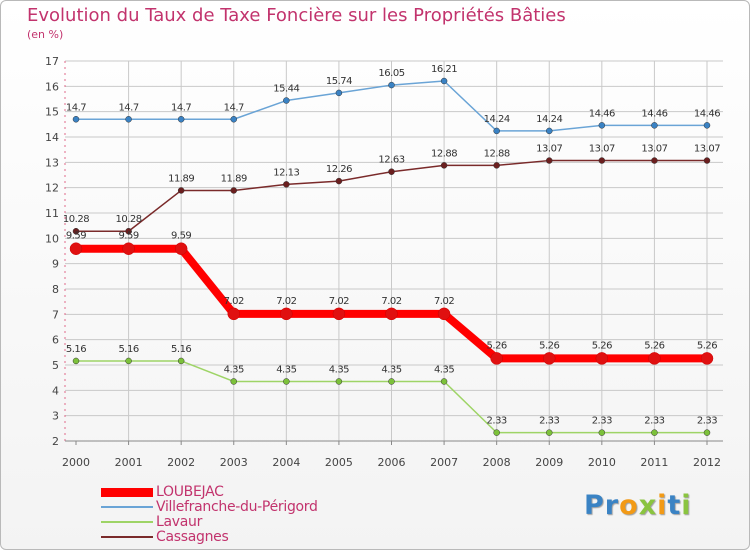 The height and width of the screenshot is (550, 750). Describe the element at coordinates (190, 492) in the screenshot. I see `legend-label: LOUBEJAC` at that location.